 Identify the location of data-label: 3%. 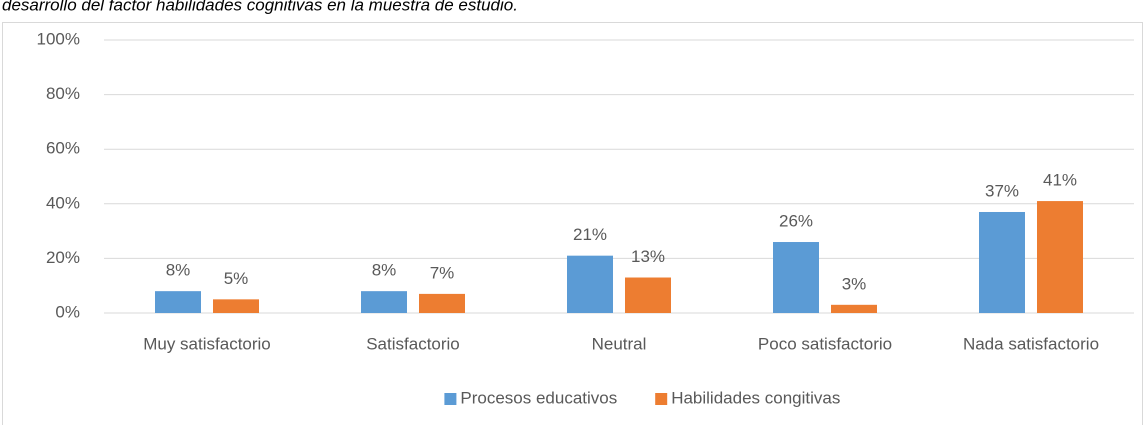
(854, 283).